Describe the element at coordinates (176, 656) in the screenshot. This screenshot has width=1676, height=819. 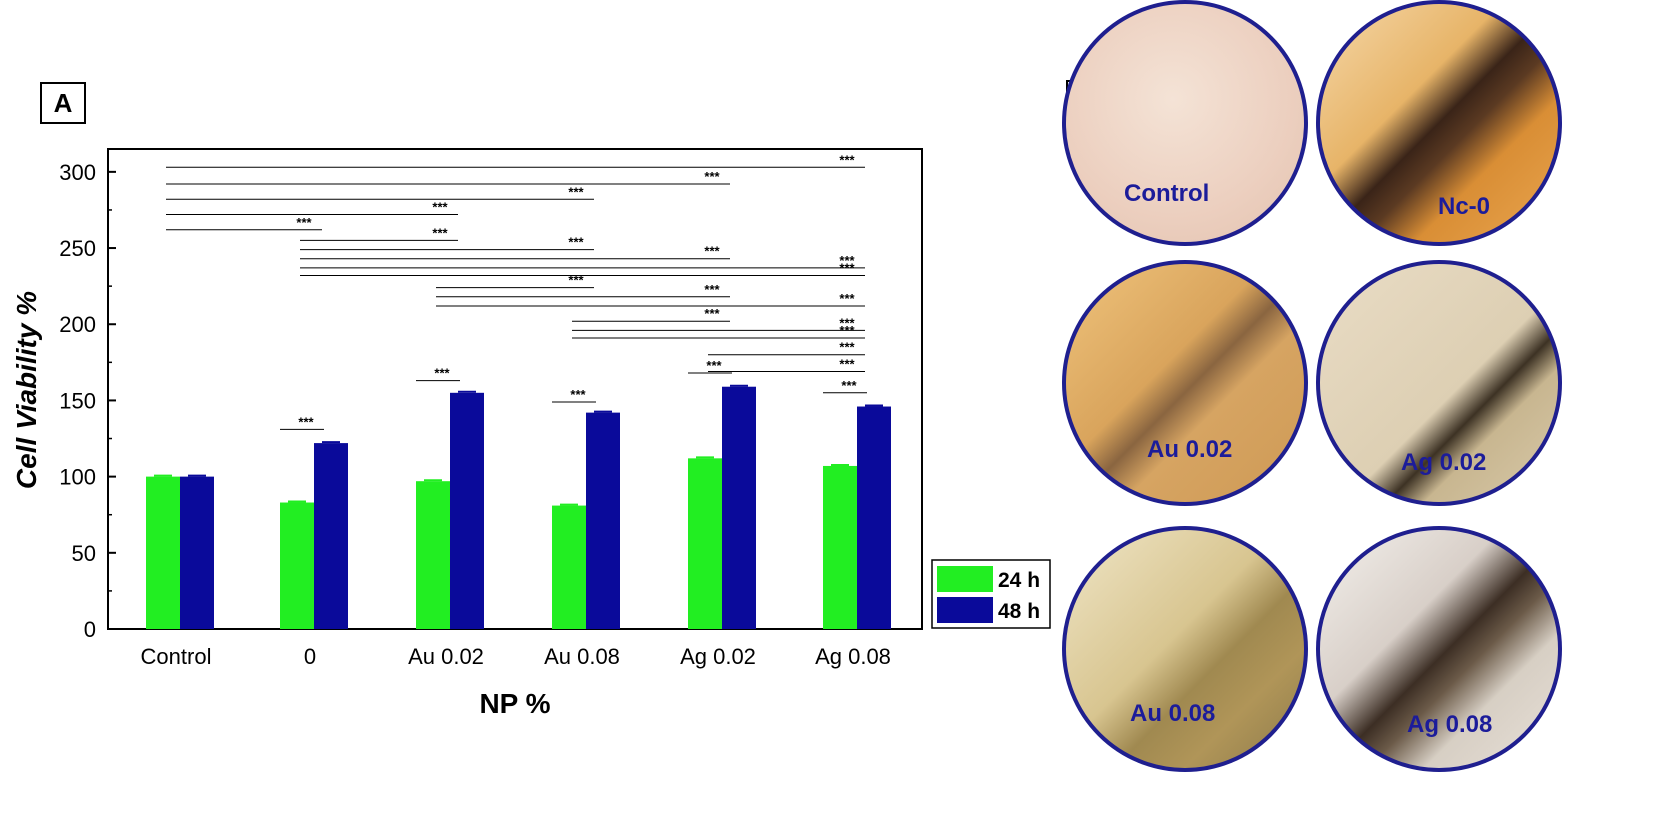
I see `x-tick-label: Control` at that location.